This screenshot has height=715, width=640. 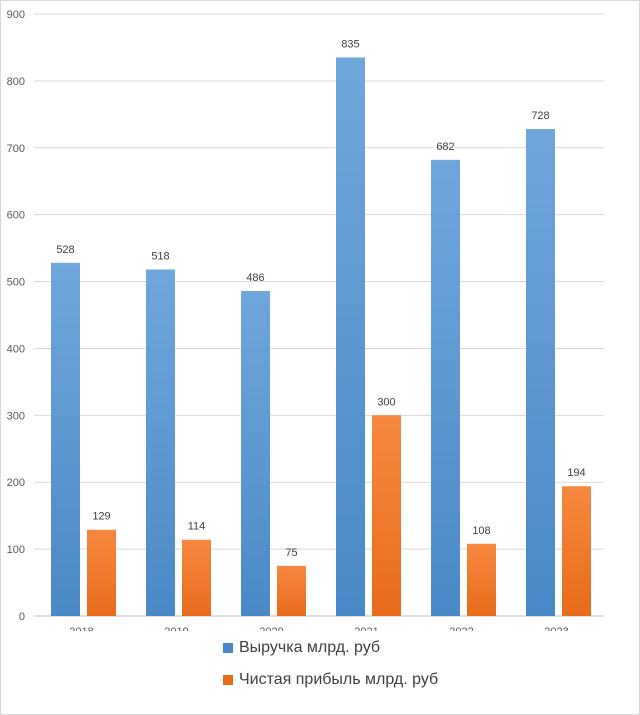 I want to click on data-label-net-profit-2022: 108, so click(x=481, y=531).